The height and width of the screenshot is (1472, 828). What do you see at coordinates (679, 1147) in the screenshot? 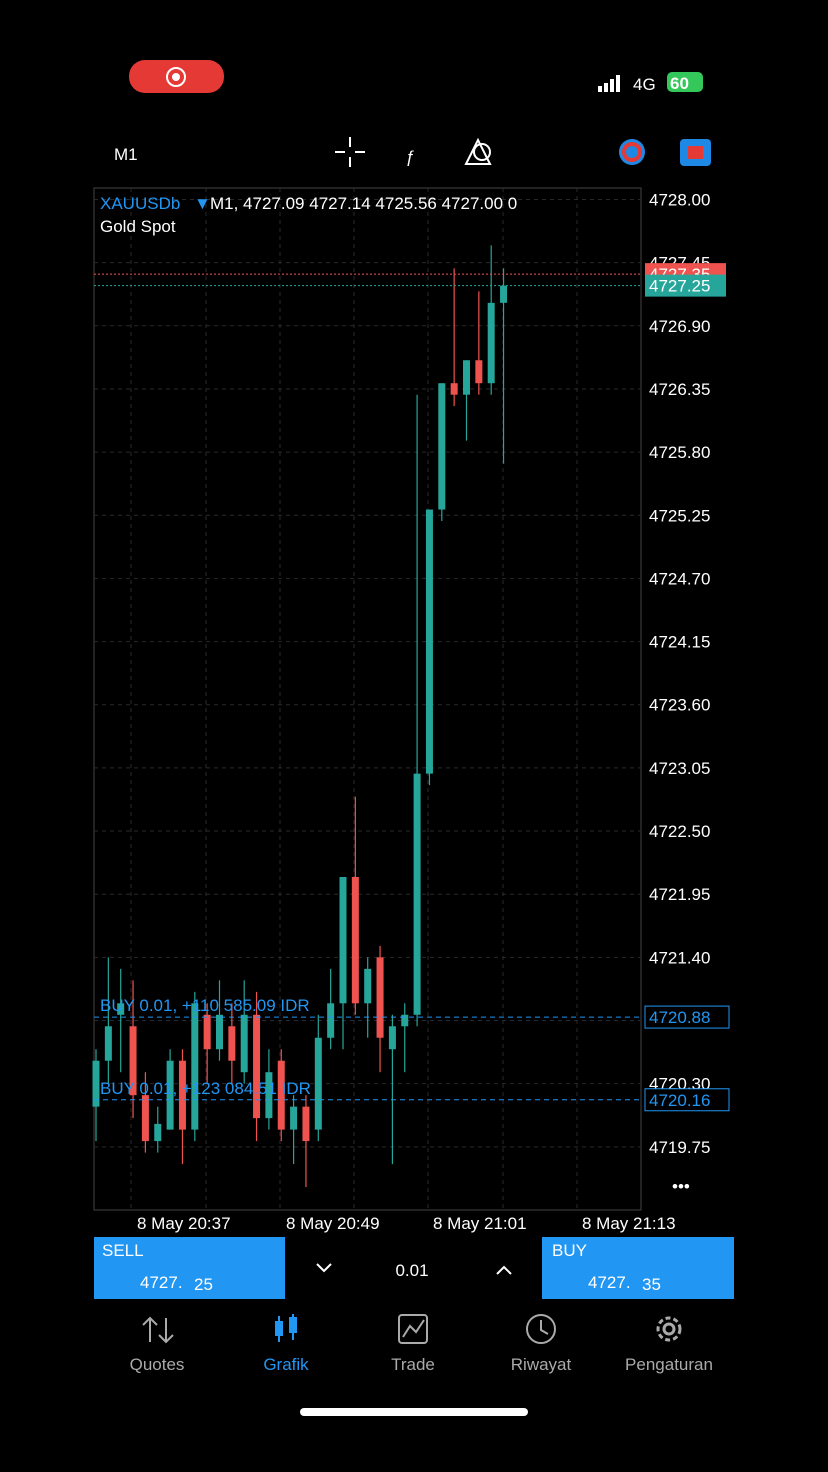
I see `y-tick-label: 4719.75` at bounding box center [679, 1147].